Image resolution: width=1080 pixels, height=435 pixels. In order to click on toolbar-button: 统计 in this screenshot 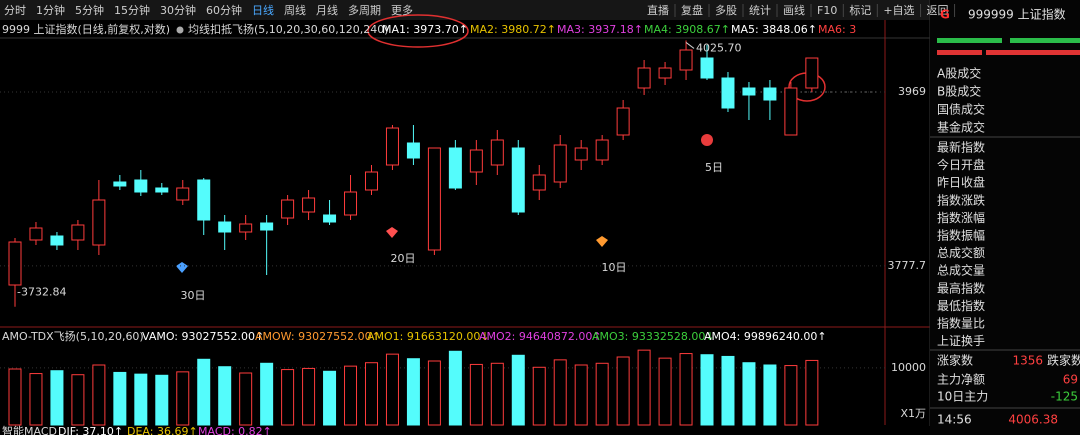, I will do `click(760, 10)`.